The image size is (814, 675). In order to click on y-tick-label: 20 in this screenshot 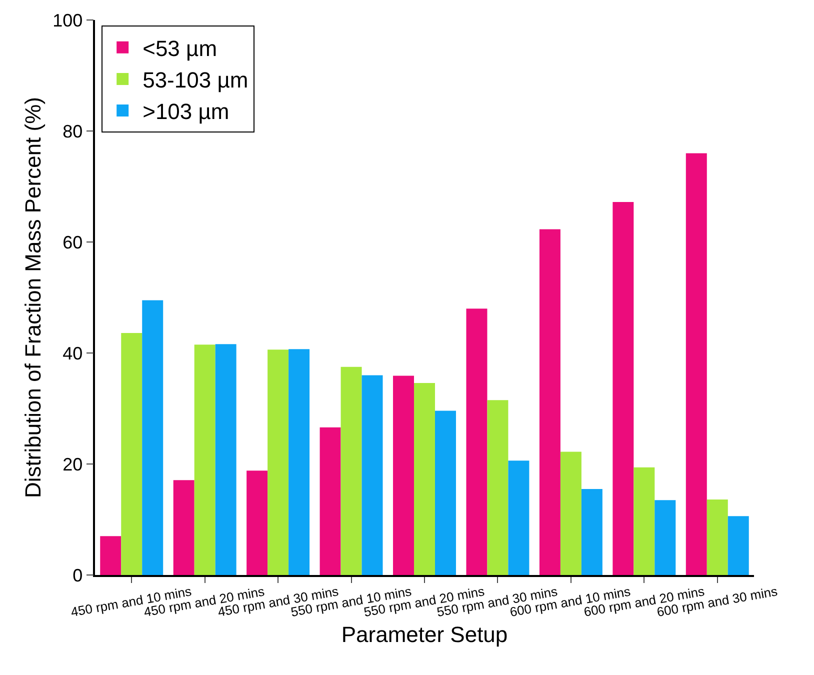, I will do `click(72, 464)`.